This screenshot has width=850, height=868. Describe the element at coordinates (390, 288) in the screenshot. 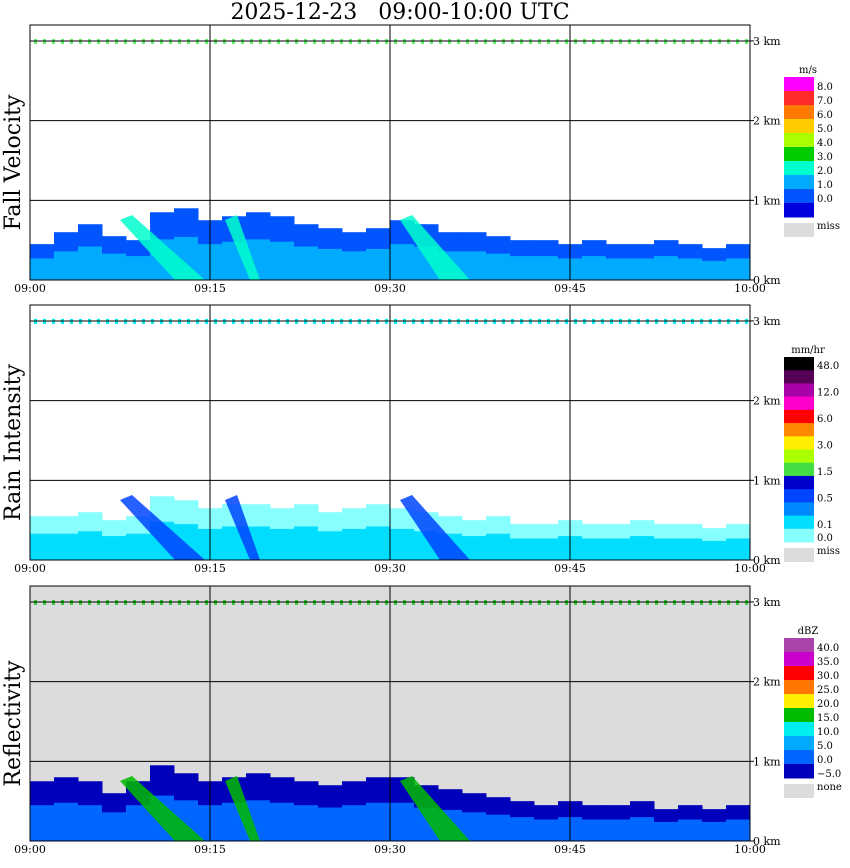

I see `fall-velocity-x-tick-label: 09:30` at that location.